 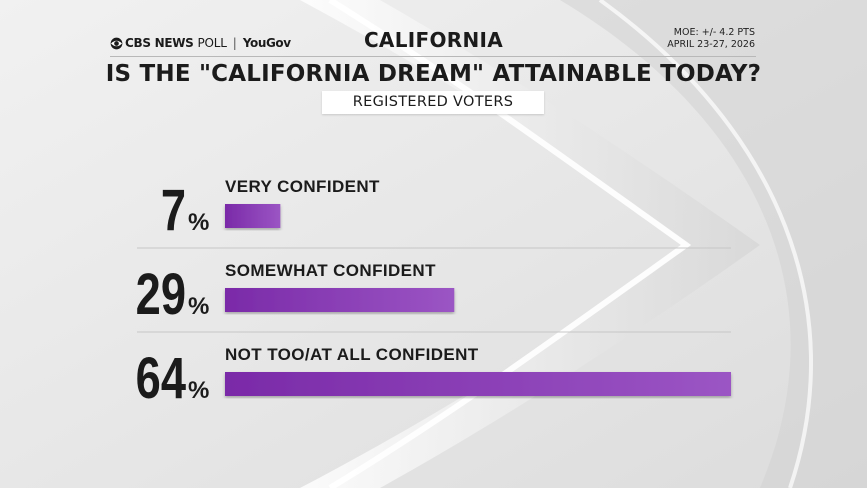 I want to click on poll-dates: APRIL 23-27, 2026, so click(x=711, y=44).